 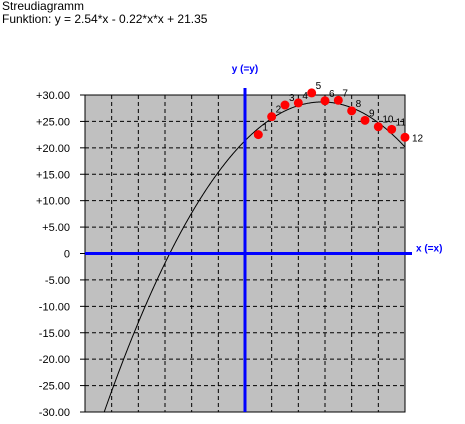 I want to click on data-point-label: 3, so click(x=292, y=98).